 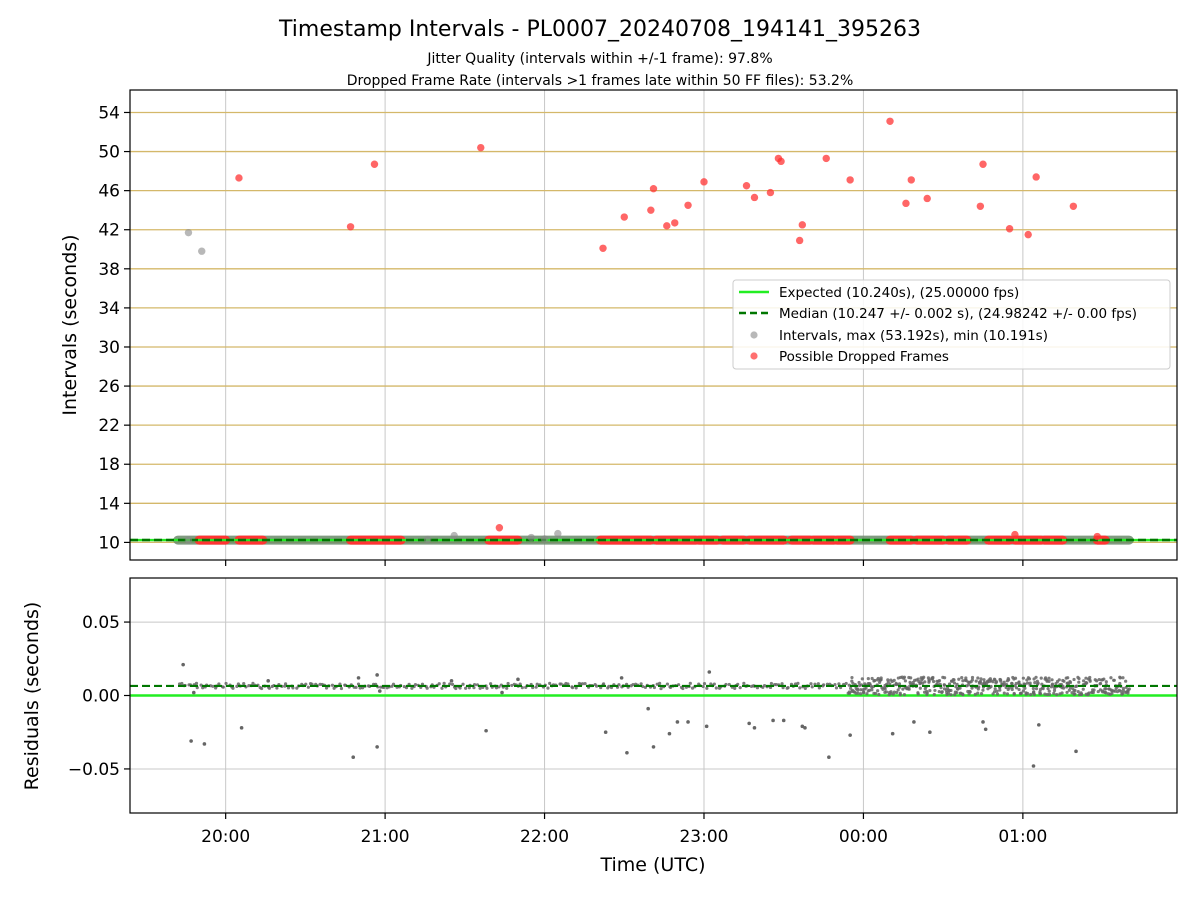 What do you see at coordinates (652, 865) in the screenshot?
I see `x-axis-label: Time (UTC)` at bounding box center [652, 865].